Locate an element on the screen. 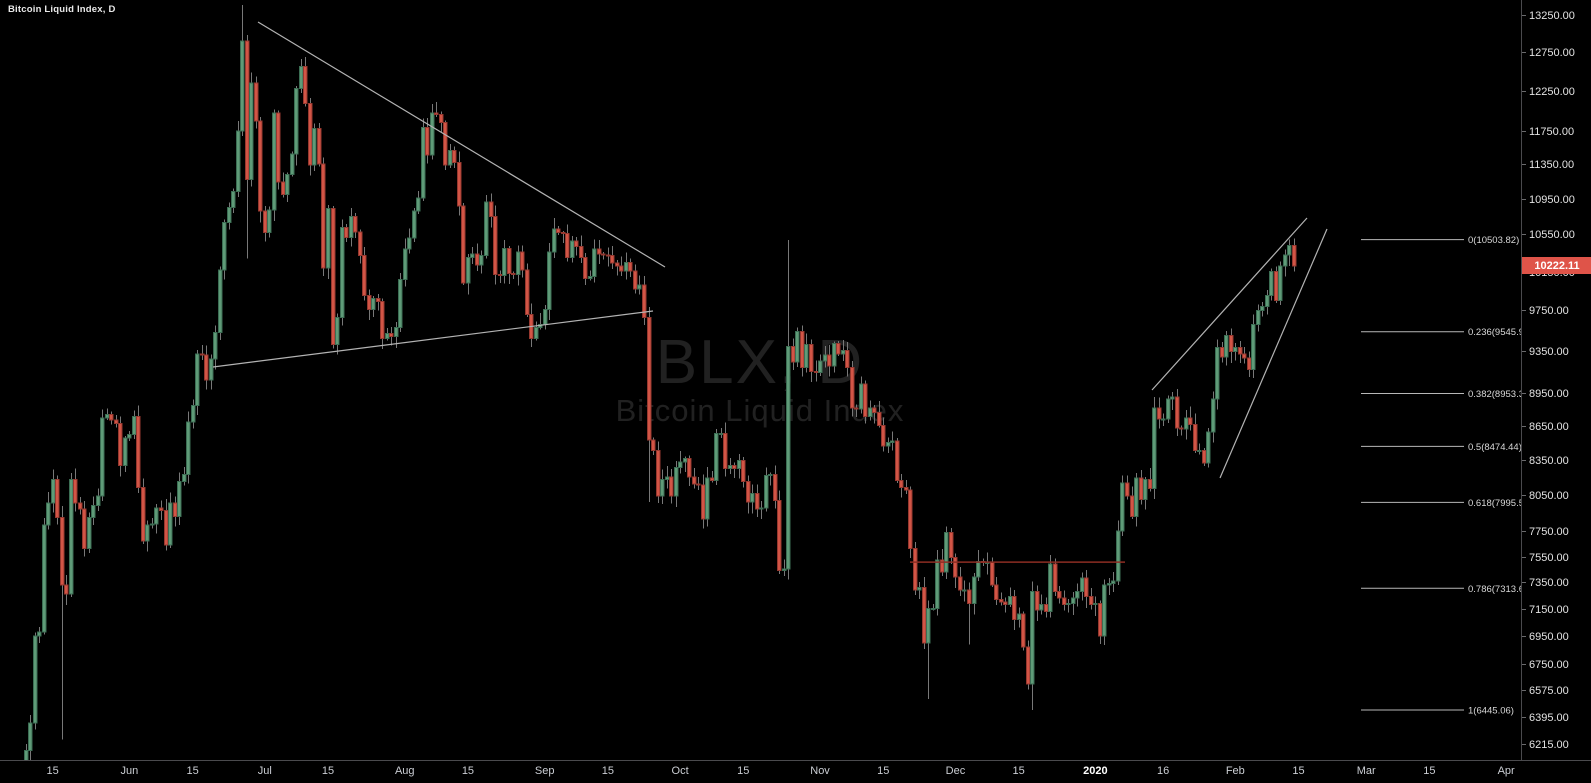 The height and width of the screenshot is (783, 1591). time-tick-label: 2020 is located at coordinates (1095, 771).